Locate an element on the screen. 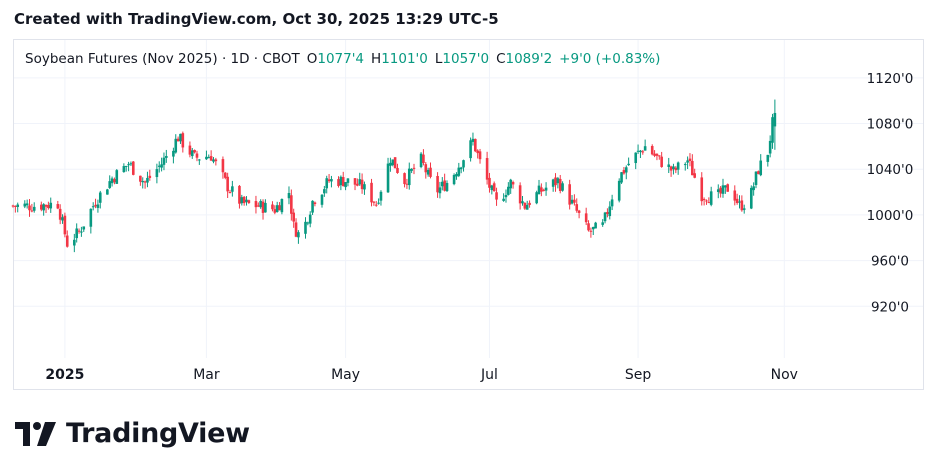 Image resolution: width=939 pixels, height=475 pixels. close-value: 1089'2 is located at coordinates (529, 59).